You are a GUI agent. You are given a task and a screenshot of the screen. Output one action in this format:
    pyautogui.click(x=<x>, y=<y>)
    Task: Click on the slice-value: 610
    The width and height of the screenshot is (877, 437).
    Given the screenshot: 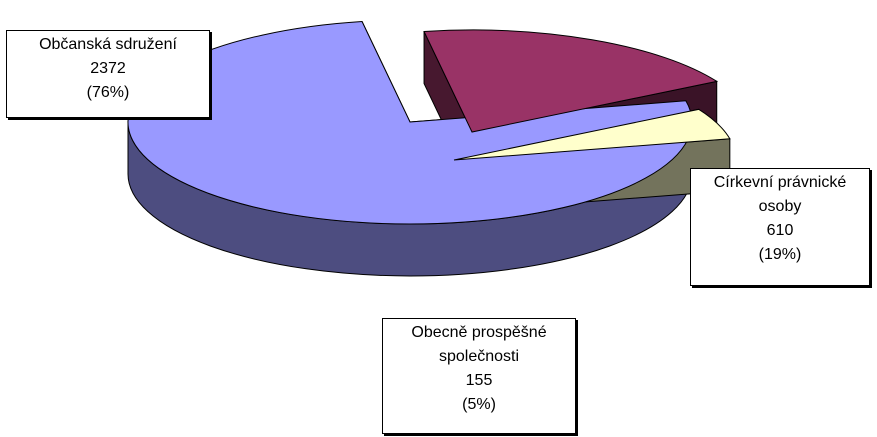 What is the action you would take?
    pyautogui.click(x=780, y=230)
    